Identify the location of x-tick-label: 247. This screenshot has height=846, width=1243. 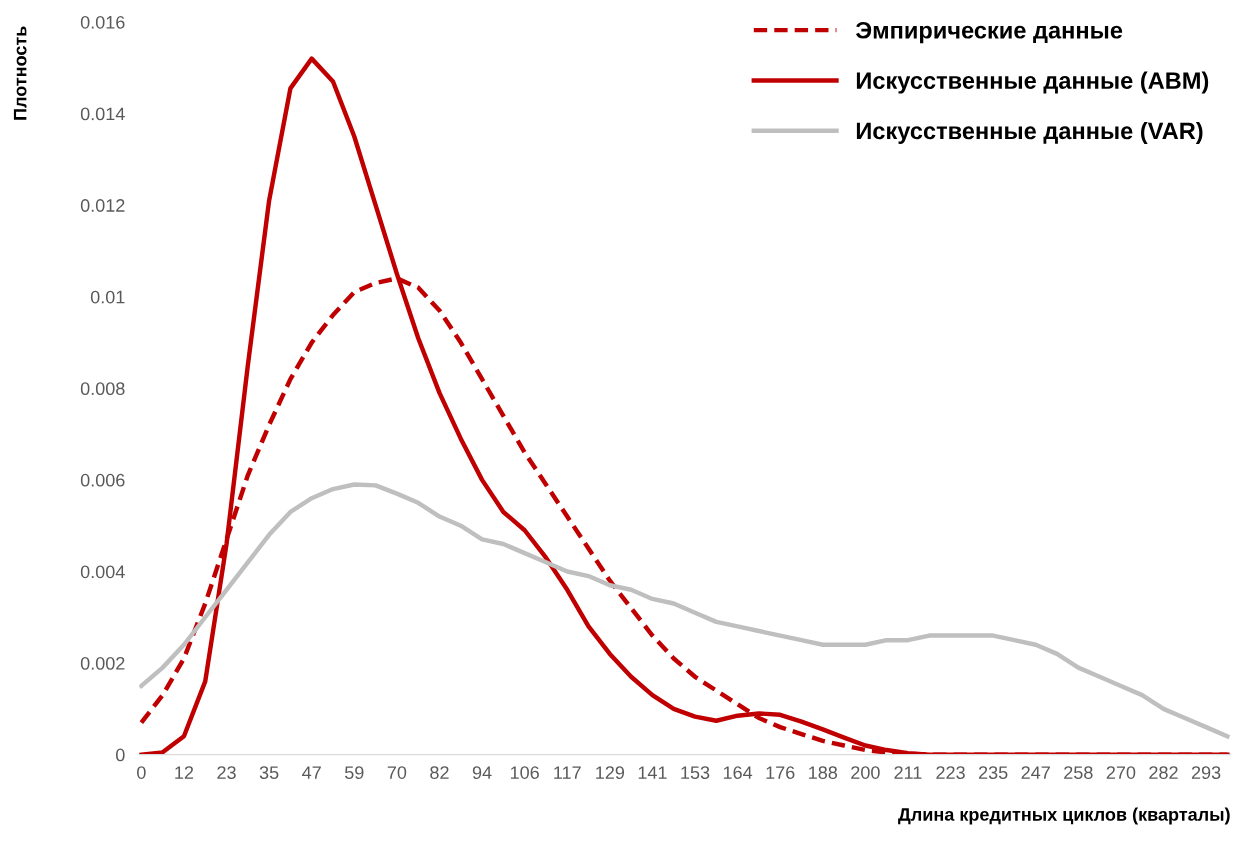
(1035, 772).